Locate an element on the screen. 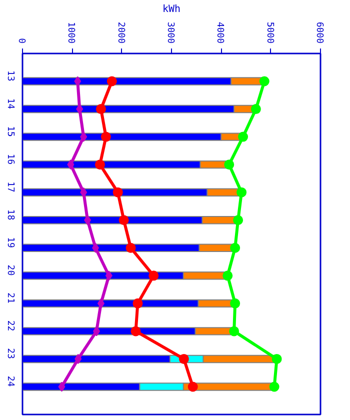 This screenshot has width=350, height=420. x-tick-label: 1000 is located at coordinates (71, 33).